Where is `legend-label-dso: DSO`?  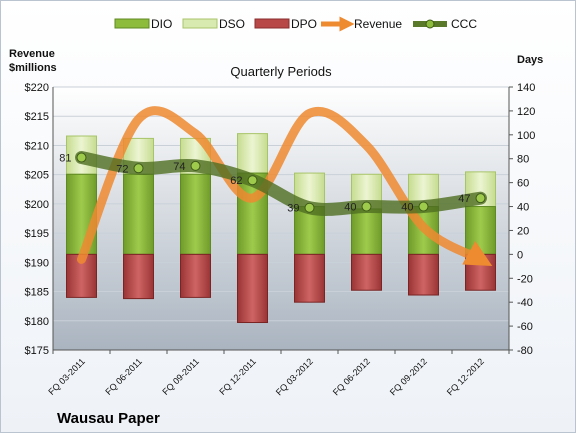 legend-label-dso: DSO is located at coordinates (232, 24).